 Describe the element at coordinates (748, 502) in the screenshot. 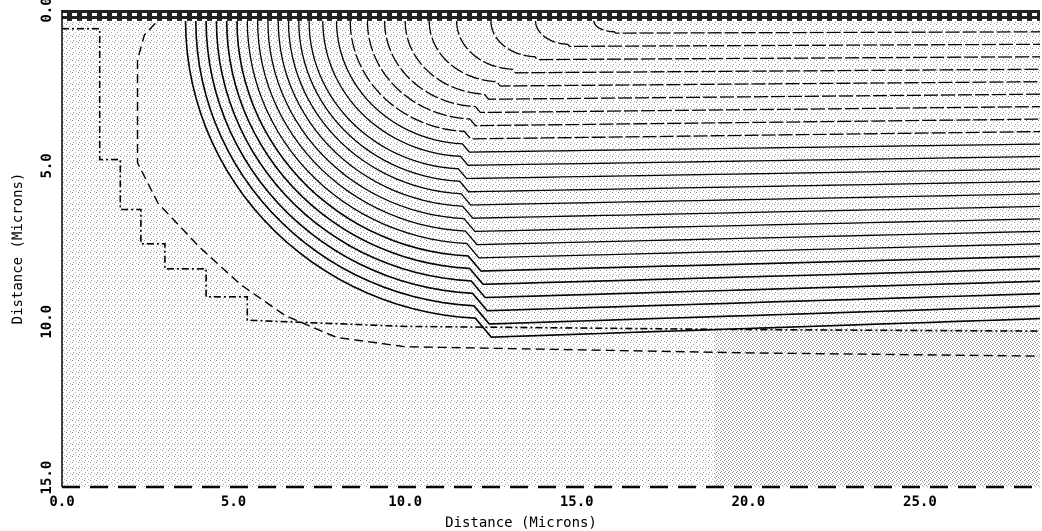

I see `x-tick-label: 20.0` at that location.